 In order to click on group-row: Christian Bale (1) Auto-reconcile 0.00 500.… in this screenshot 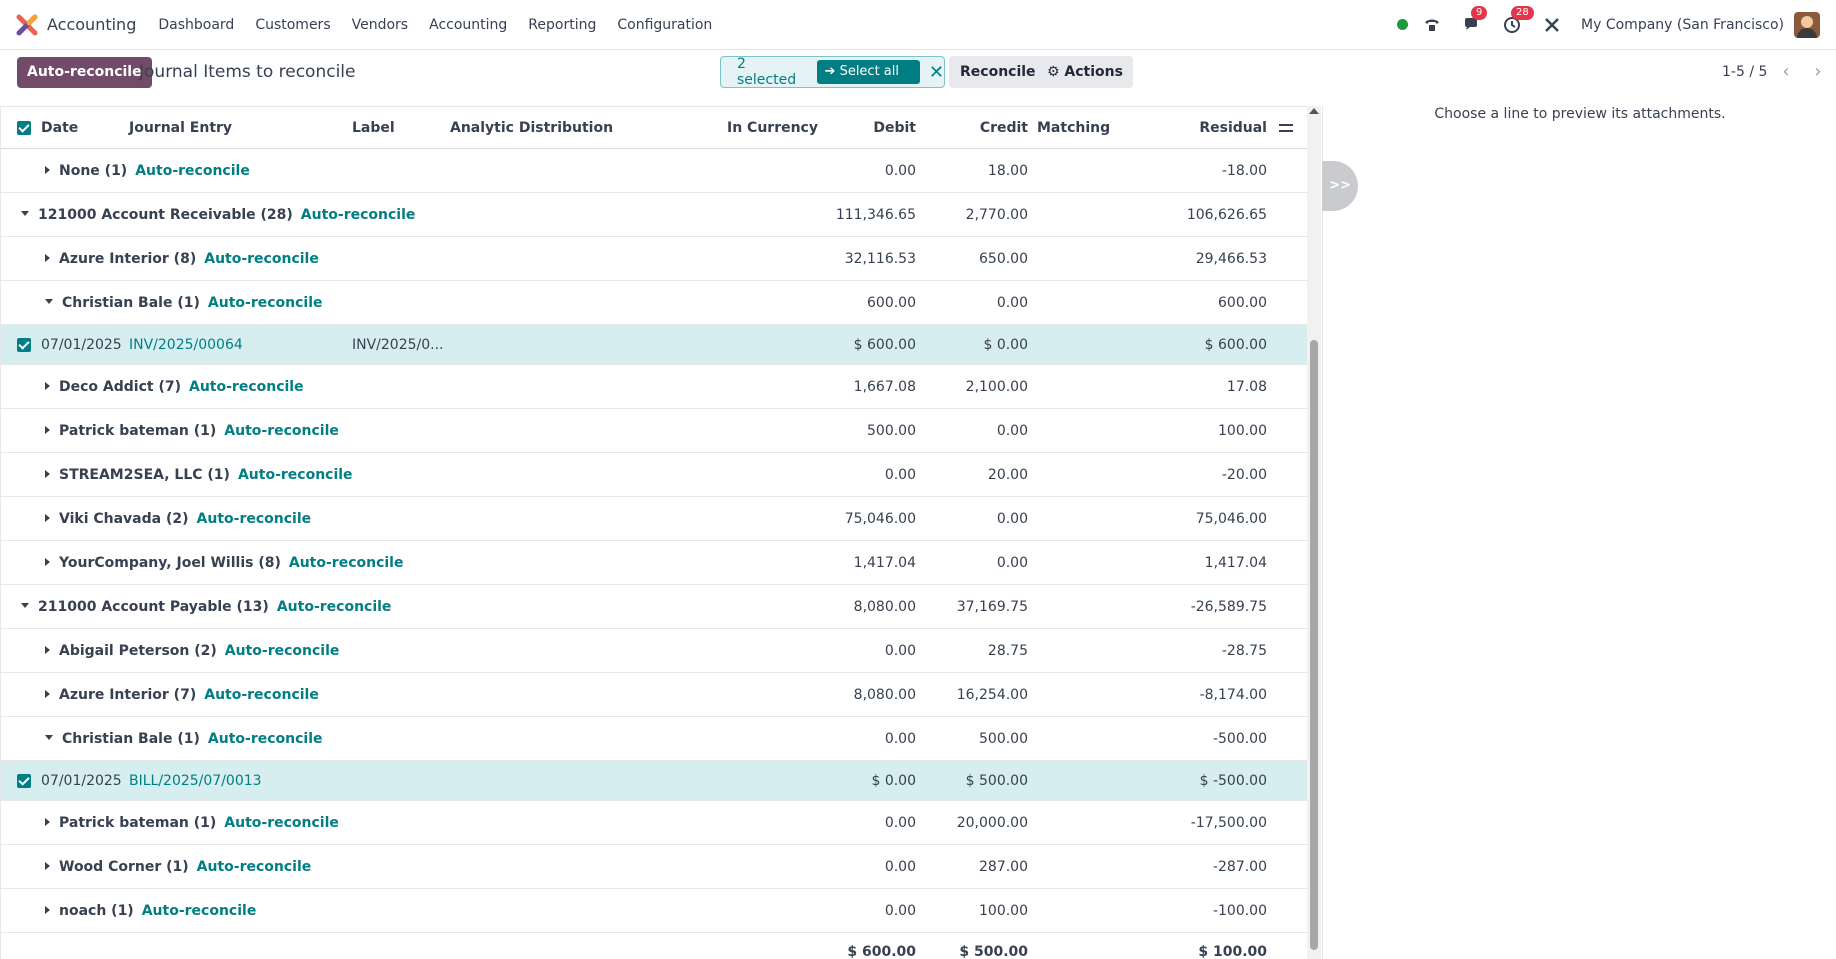, I will do `click(654, 738)`.